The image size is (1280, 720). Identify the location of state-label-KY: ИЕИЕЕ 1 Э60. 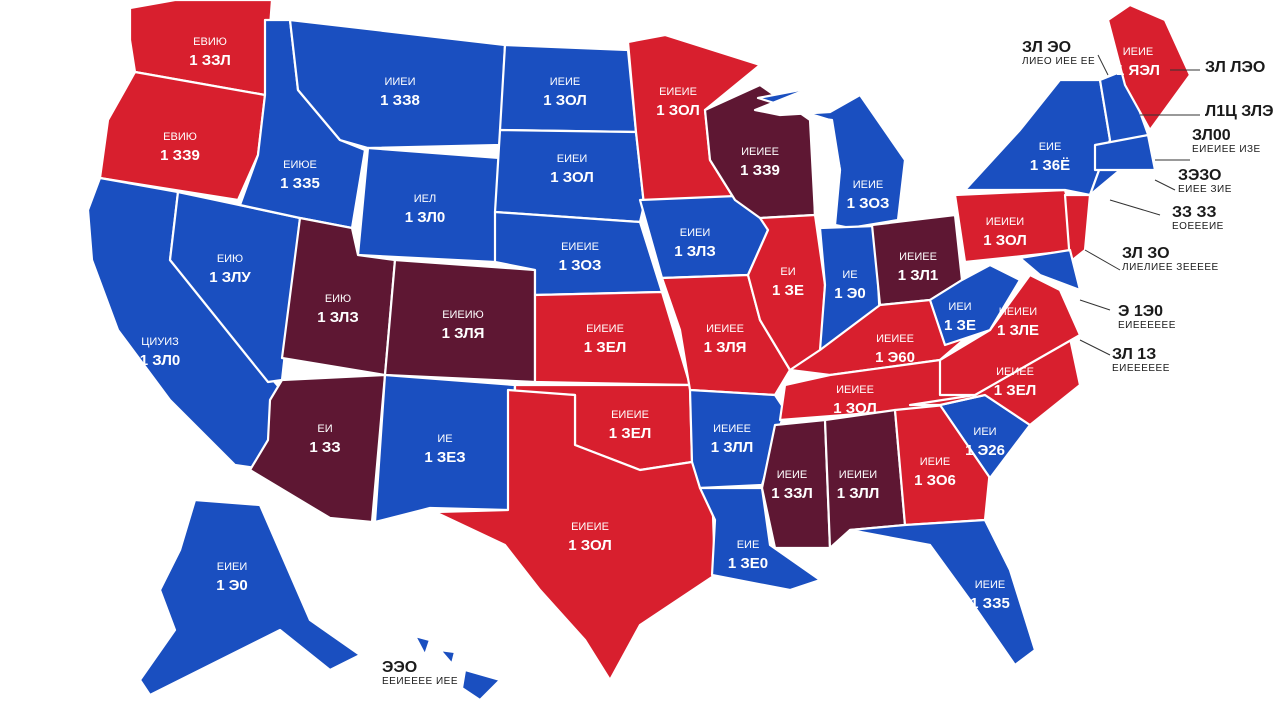
(895, 349).